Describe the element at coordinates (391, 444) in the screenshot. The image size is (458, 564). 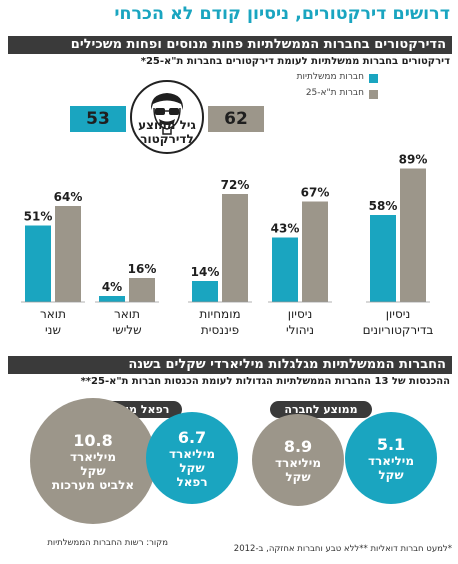
I see `avg-gov-value: 5.1` at that location.